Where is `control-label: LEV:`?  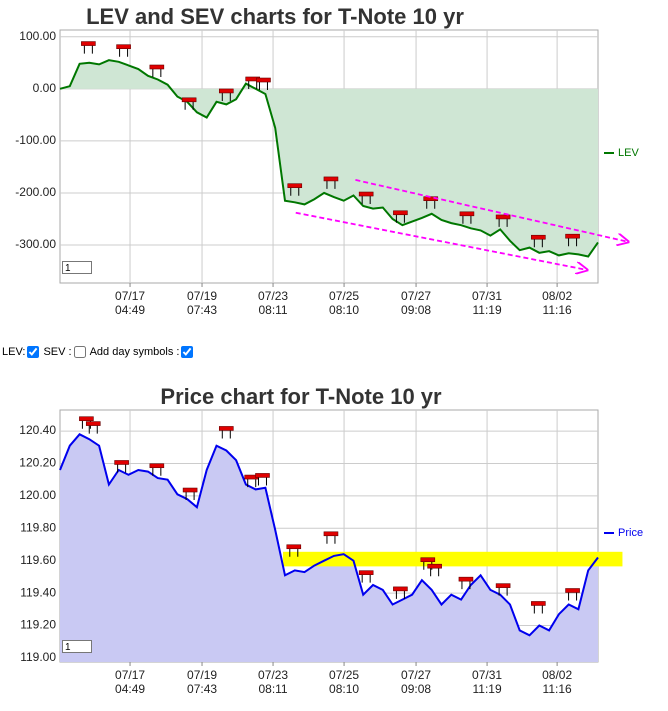 control-label: LEV: is located at coordinates (14, 352).